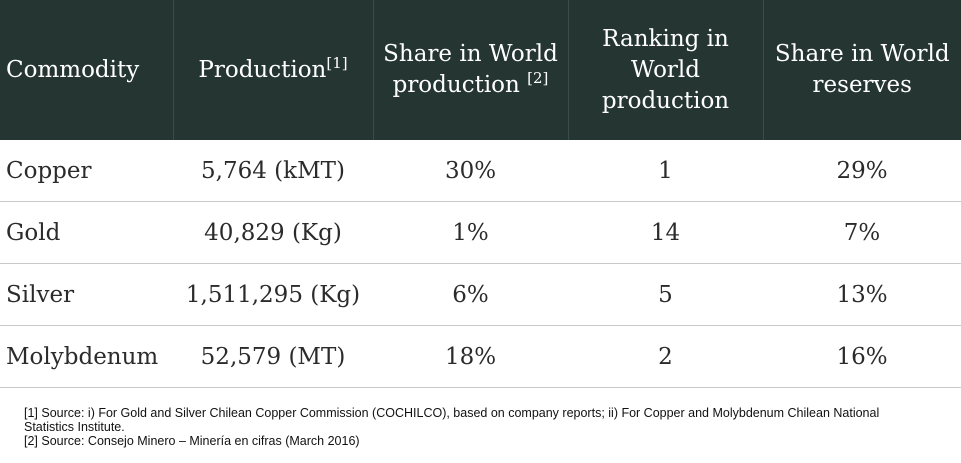  I want to click on header-text: Share in World production, so click(470, 69).